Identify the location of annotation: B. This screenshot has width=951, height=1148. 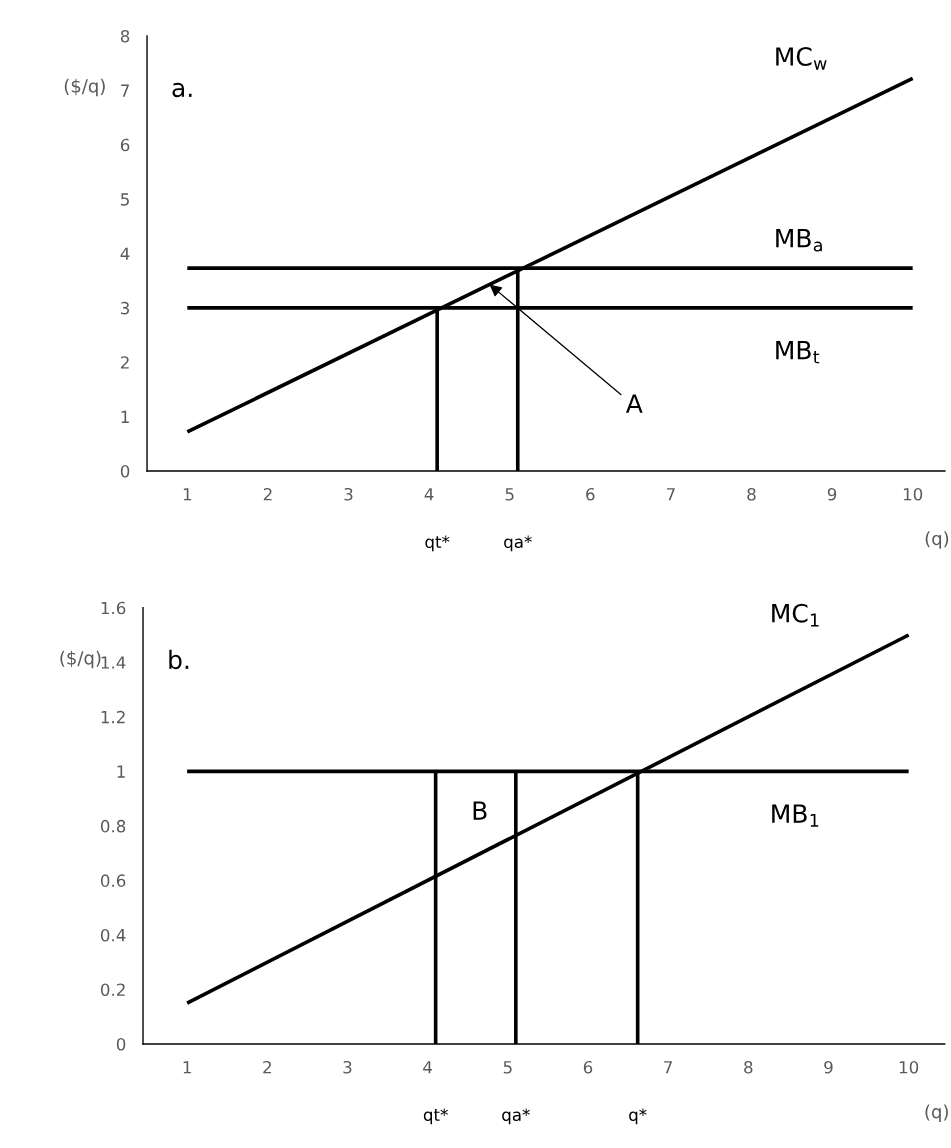
(480, 810).